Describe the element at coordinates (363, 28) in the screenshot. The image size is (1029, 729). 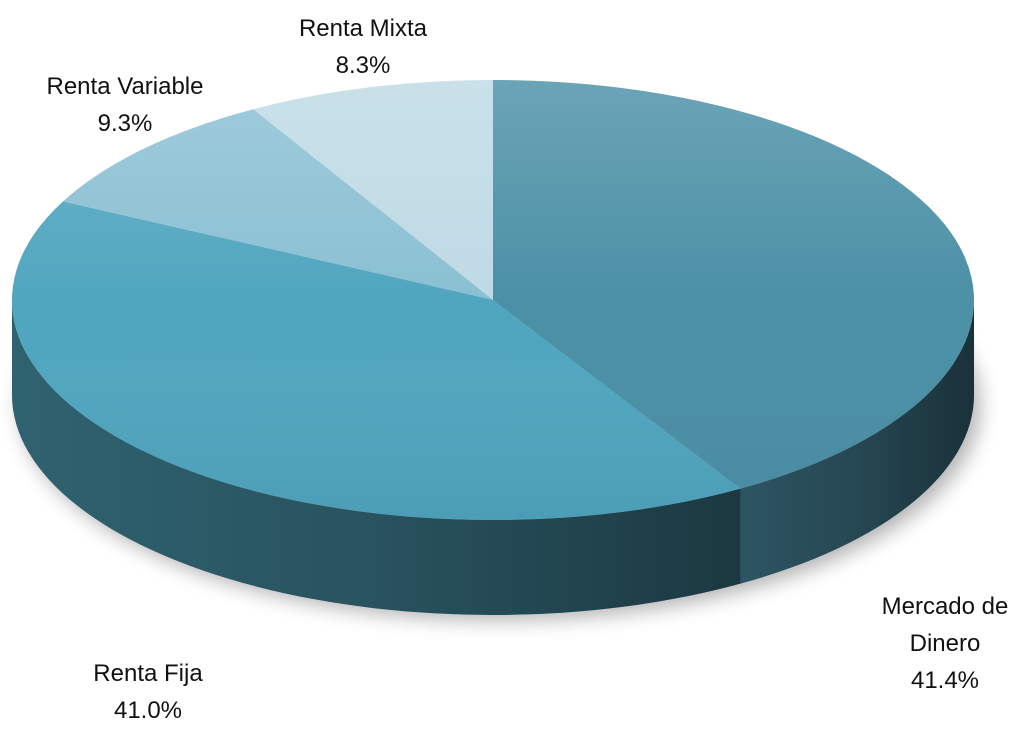
I see `slice-label: Renta Mixta` at that location.